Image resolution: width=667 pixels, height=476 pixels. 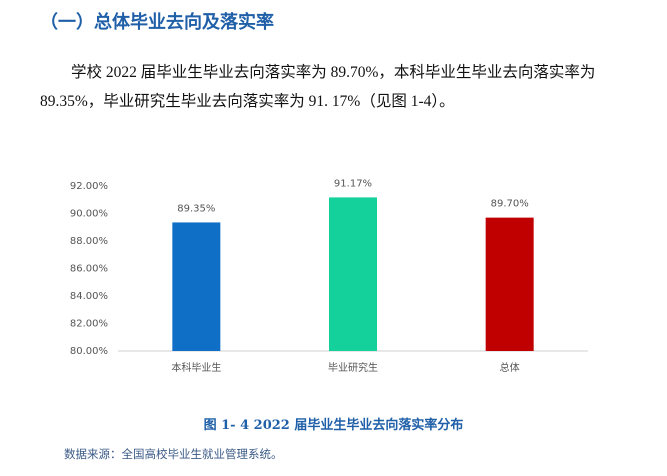 What do you see at coordinates (89, 296) in the screenshot?
I see `y-tick-label: 84.00%` at bounding box center [89, 296].